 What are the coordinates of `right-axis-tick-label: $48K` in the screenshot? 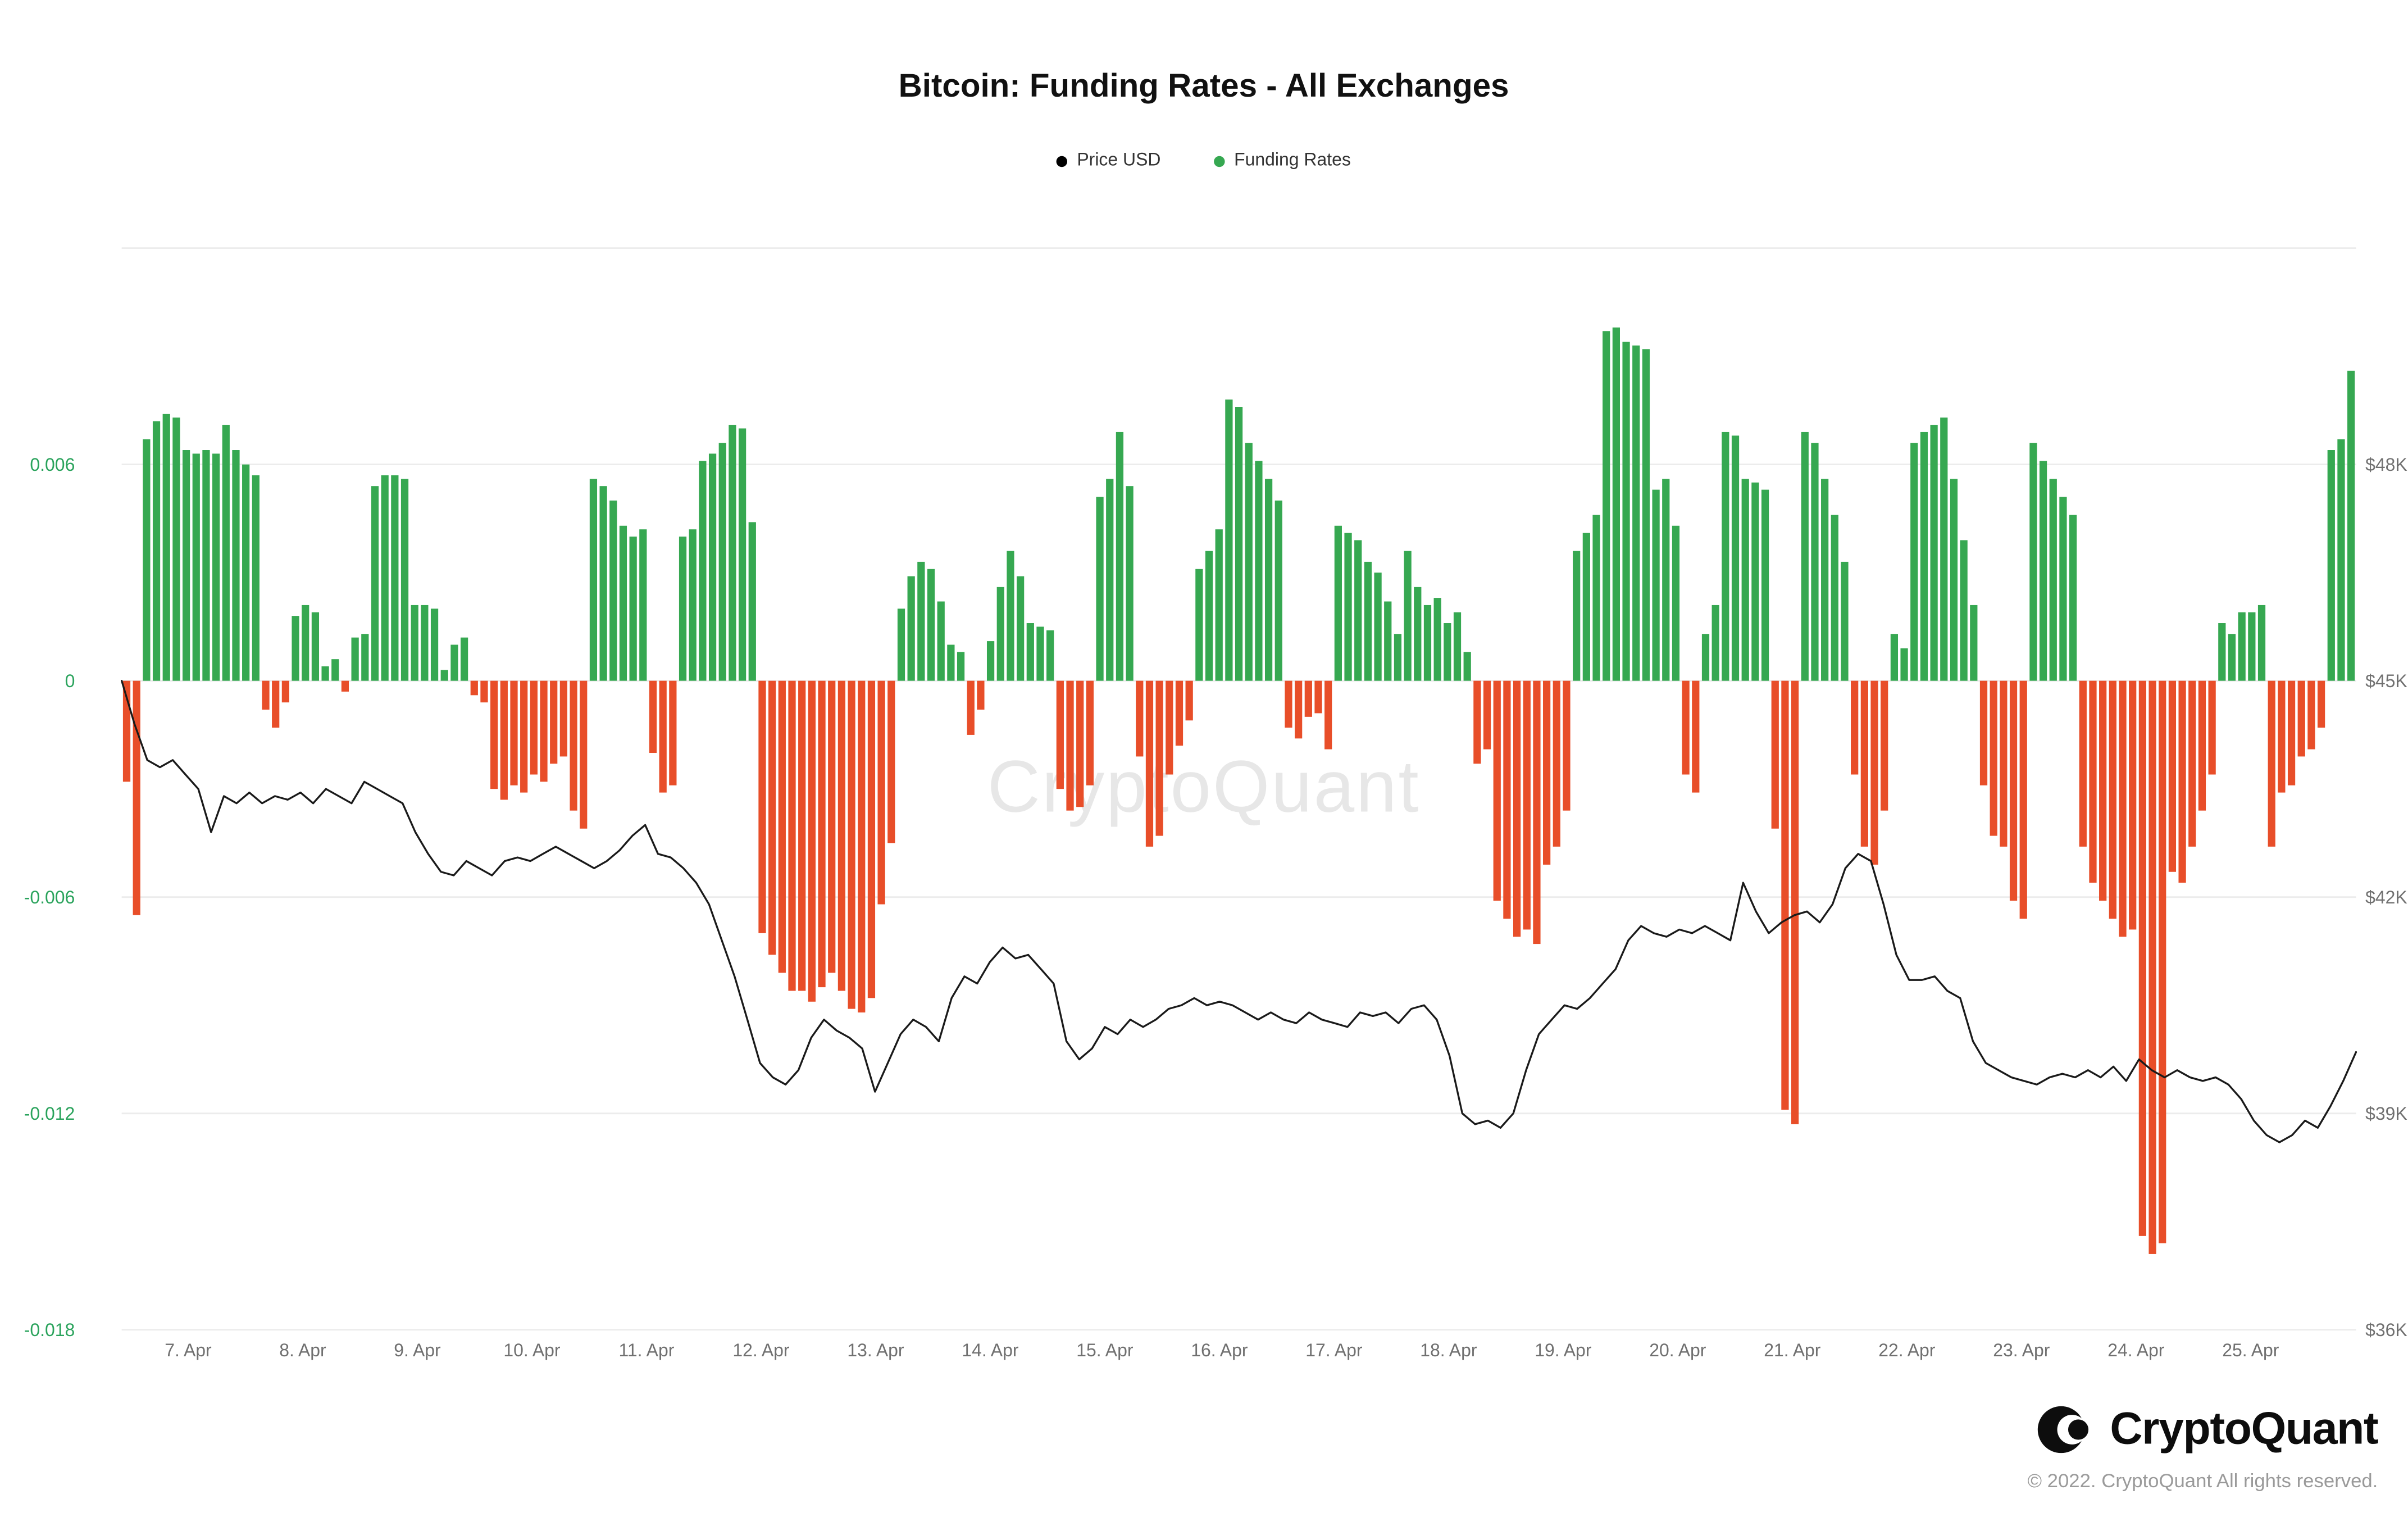 It's located at (2386, 465).